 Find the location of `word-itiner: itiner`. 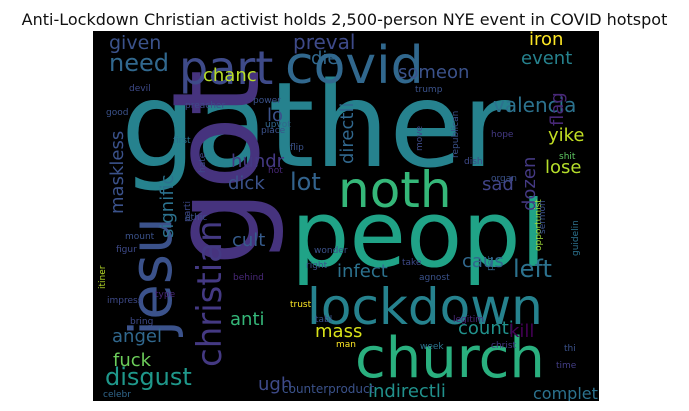

word-itiner: itiner is located at coordinates (103, 277).